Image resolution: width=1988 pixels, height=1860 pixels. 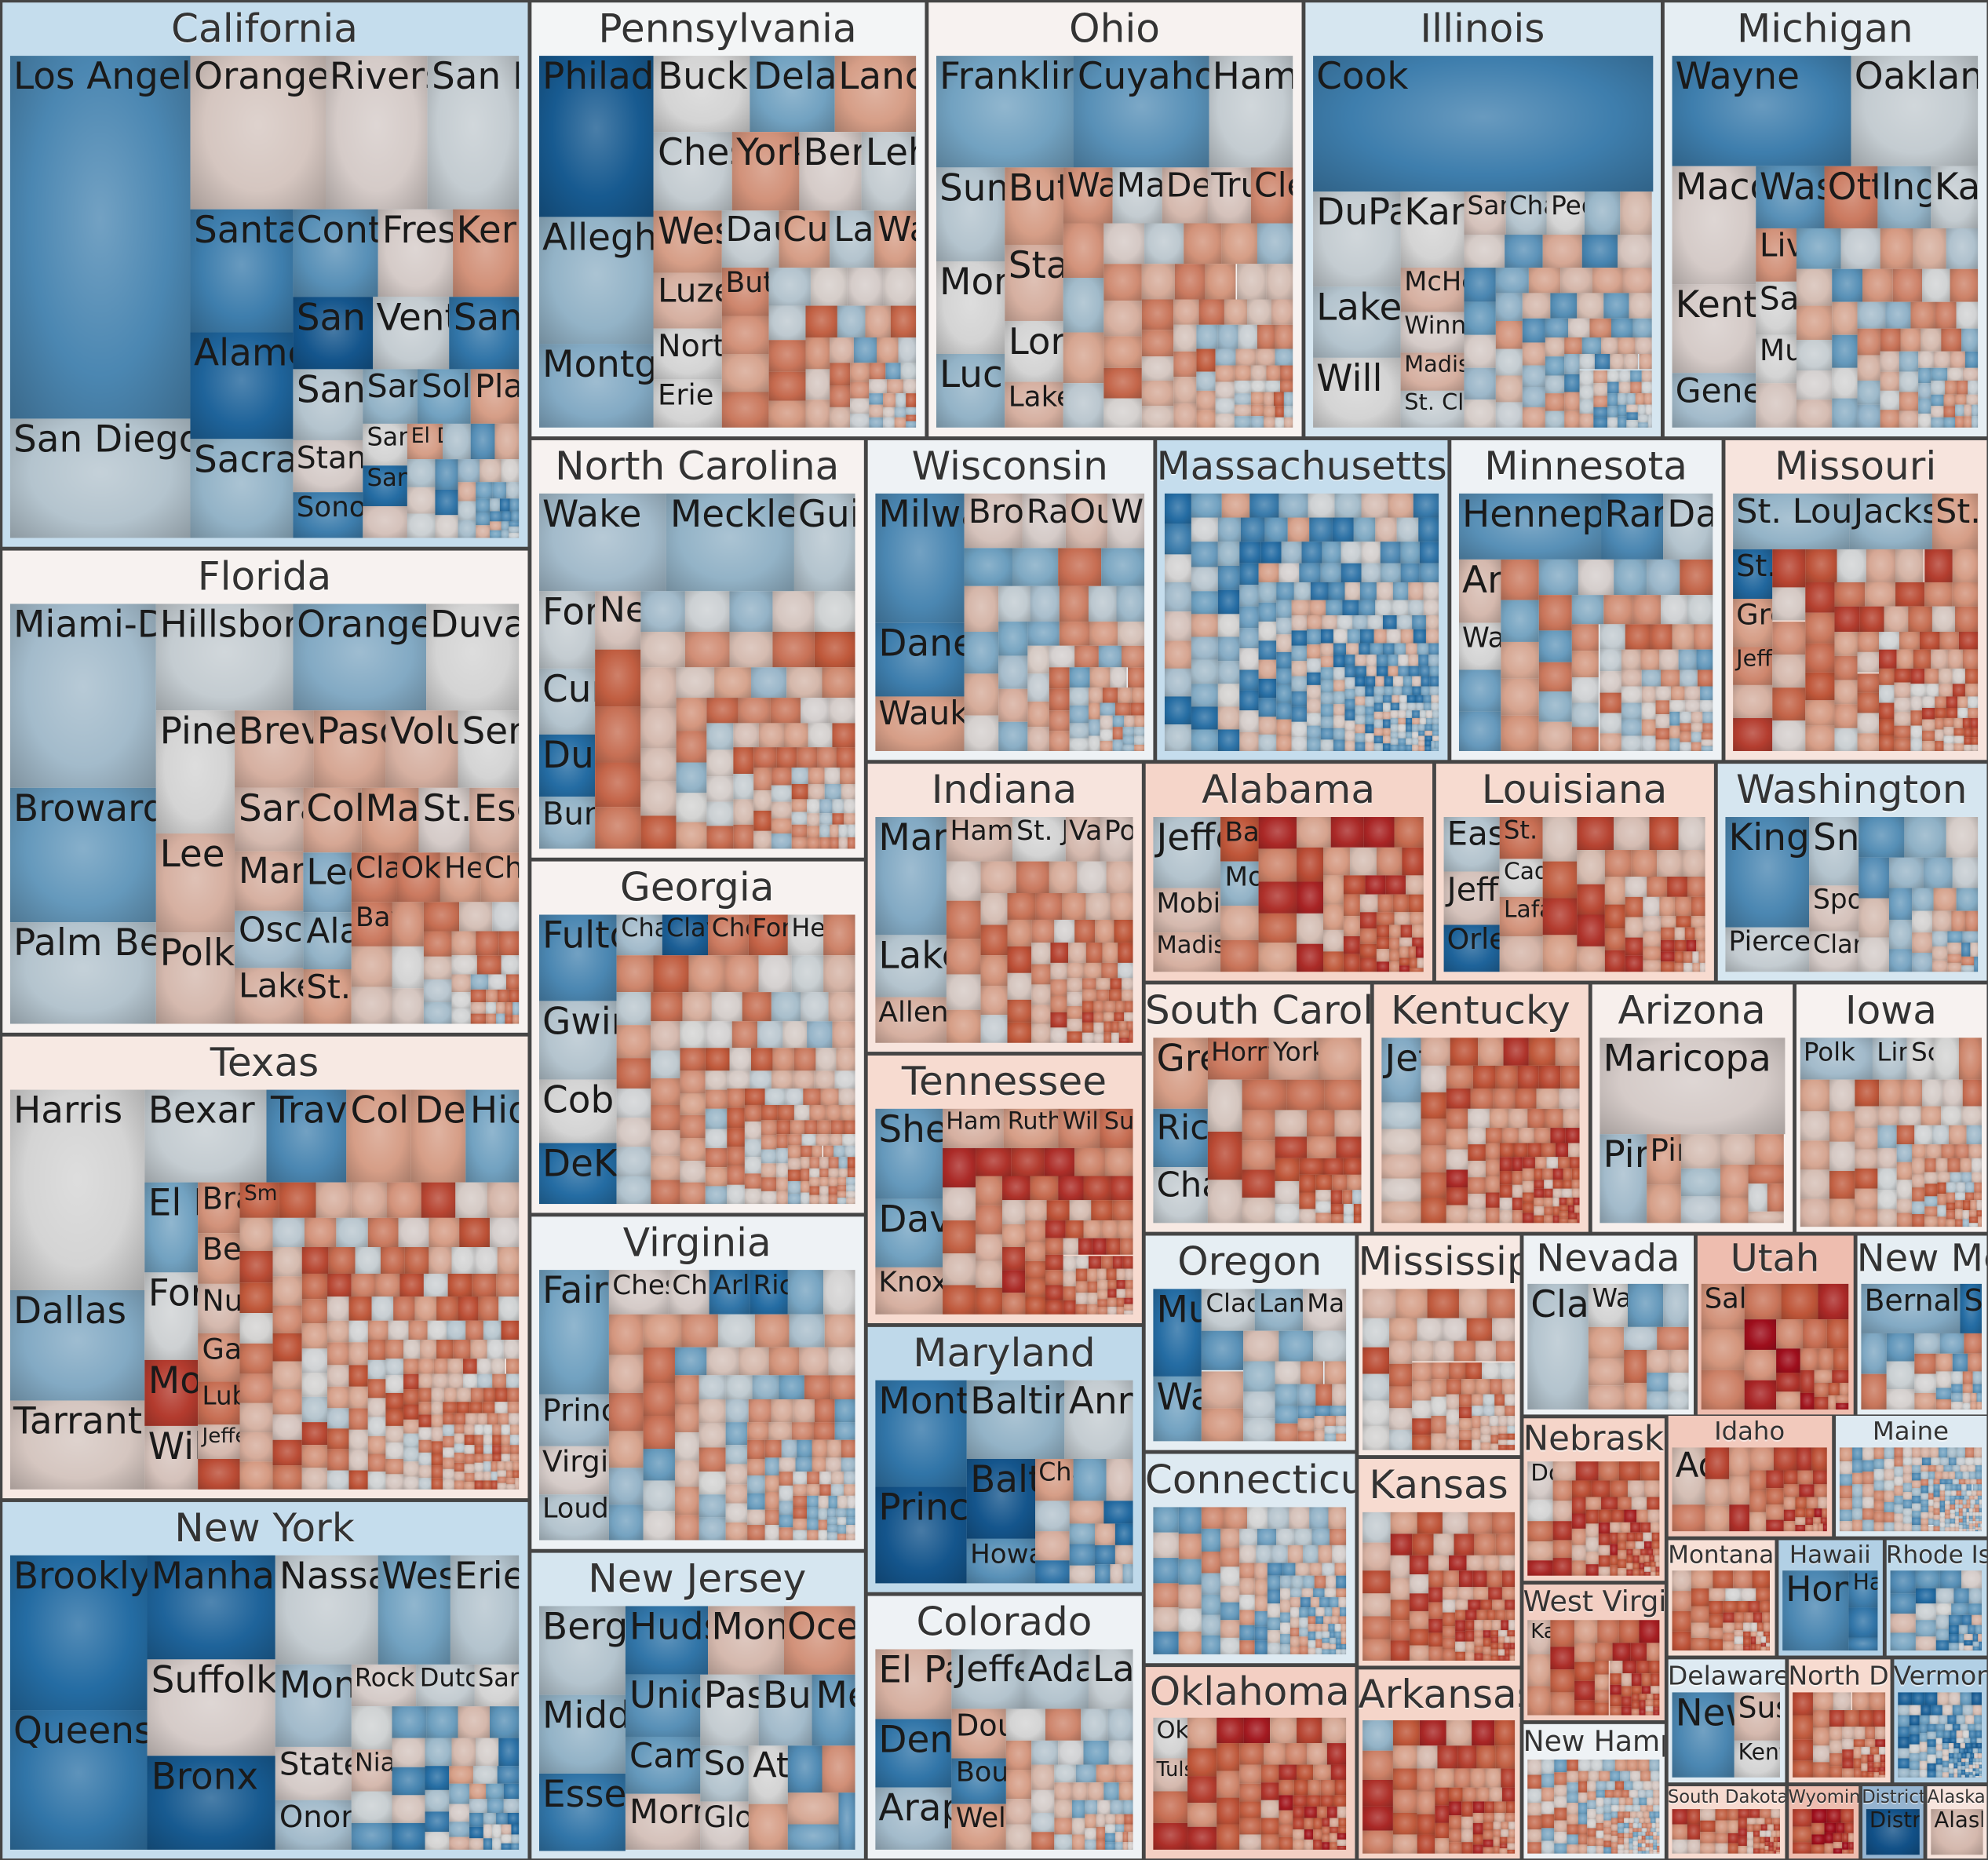 What do you see at coordinates (76, 1445) in the screenshot?
I see `county-cell: Tarrant` at bounding box center [76, 1445].